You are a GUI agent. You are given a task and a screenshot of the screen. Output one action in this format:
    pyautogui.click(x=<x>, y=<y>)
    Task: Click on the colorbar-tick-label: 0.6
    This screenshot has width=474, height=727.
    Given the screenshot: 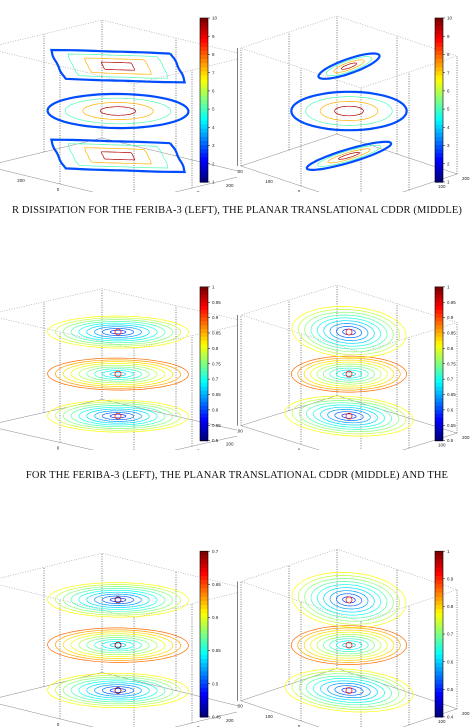 What is the action you would take?
    pyautogui.click(x=450, y=409)
    